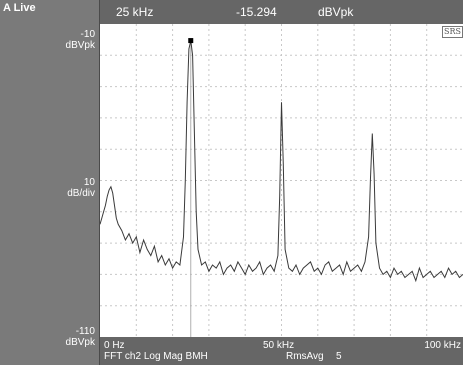  I want to click on scale-div-value: 10, so click(89, 182).